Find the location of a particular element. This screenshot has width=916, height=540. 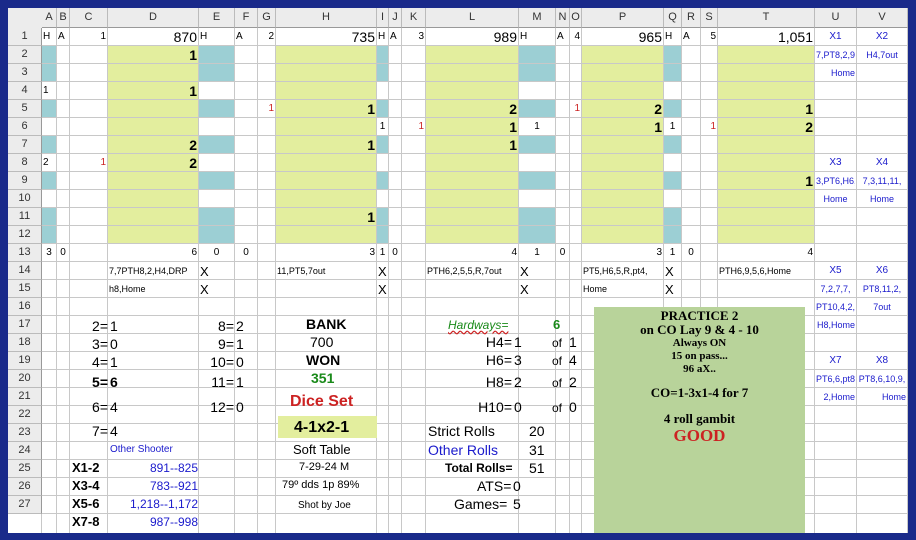

cell-o5: 1 is located at coordinates (577, 109).